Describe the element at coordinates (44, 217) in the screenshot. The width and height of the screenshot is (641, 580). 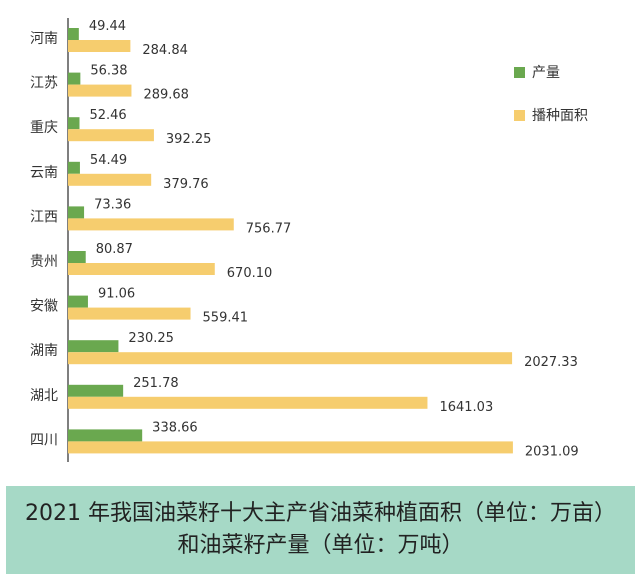
I see `category-label: 江西` at that location.